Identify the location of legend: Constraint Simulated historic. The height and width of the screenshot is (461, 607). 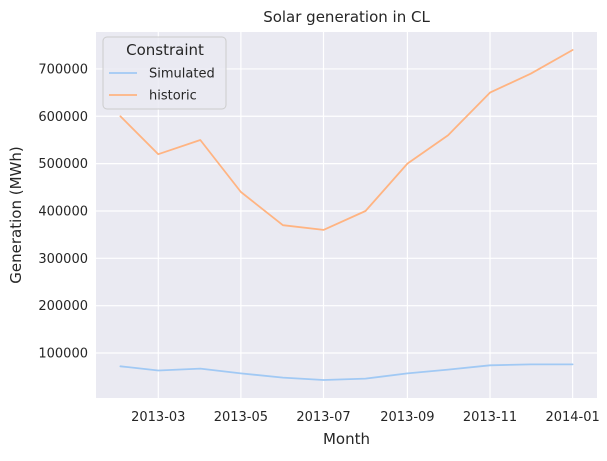
(164, 73).